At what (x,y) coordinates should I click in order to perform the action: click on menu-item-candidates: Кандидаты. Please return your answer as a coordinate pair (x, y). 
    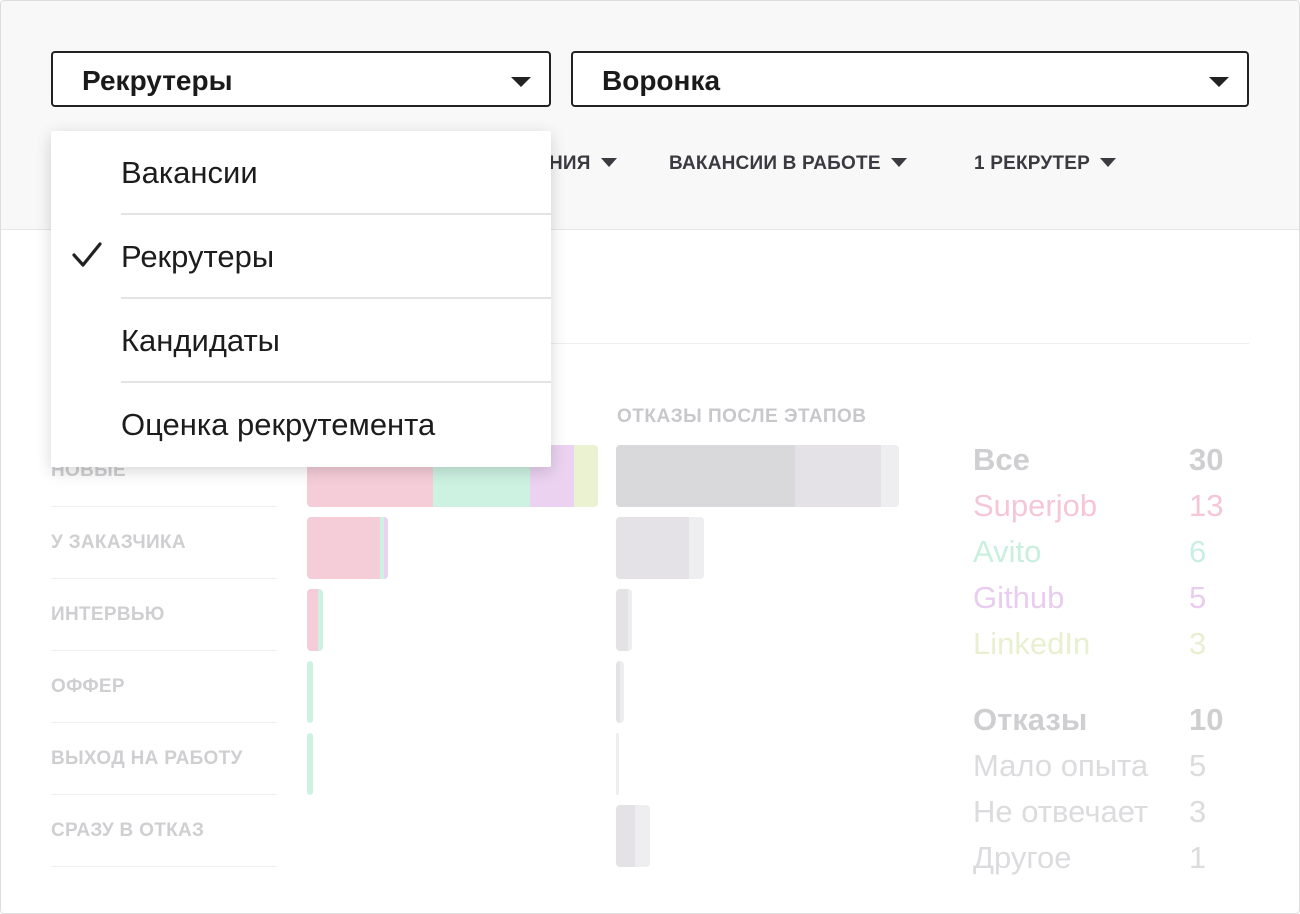
    Looking at the image, I should click on (301, 341).